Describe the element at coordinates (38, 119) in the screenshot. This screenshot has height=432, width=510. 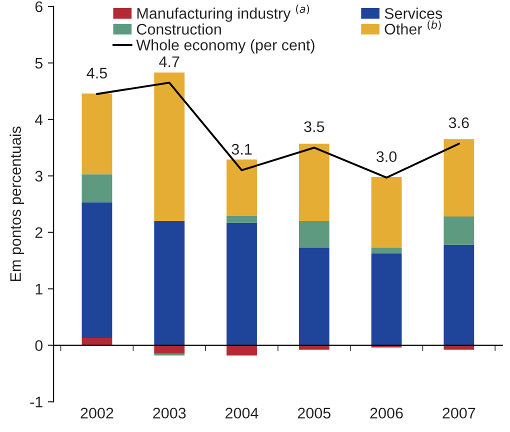
I see `y-tick-label: 4` at that location.